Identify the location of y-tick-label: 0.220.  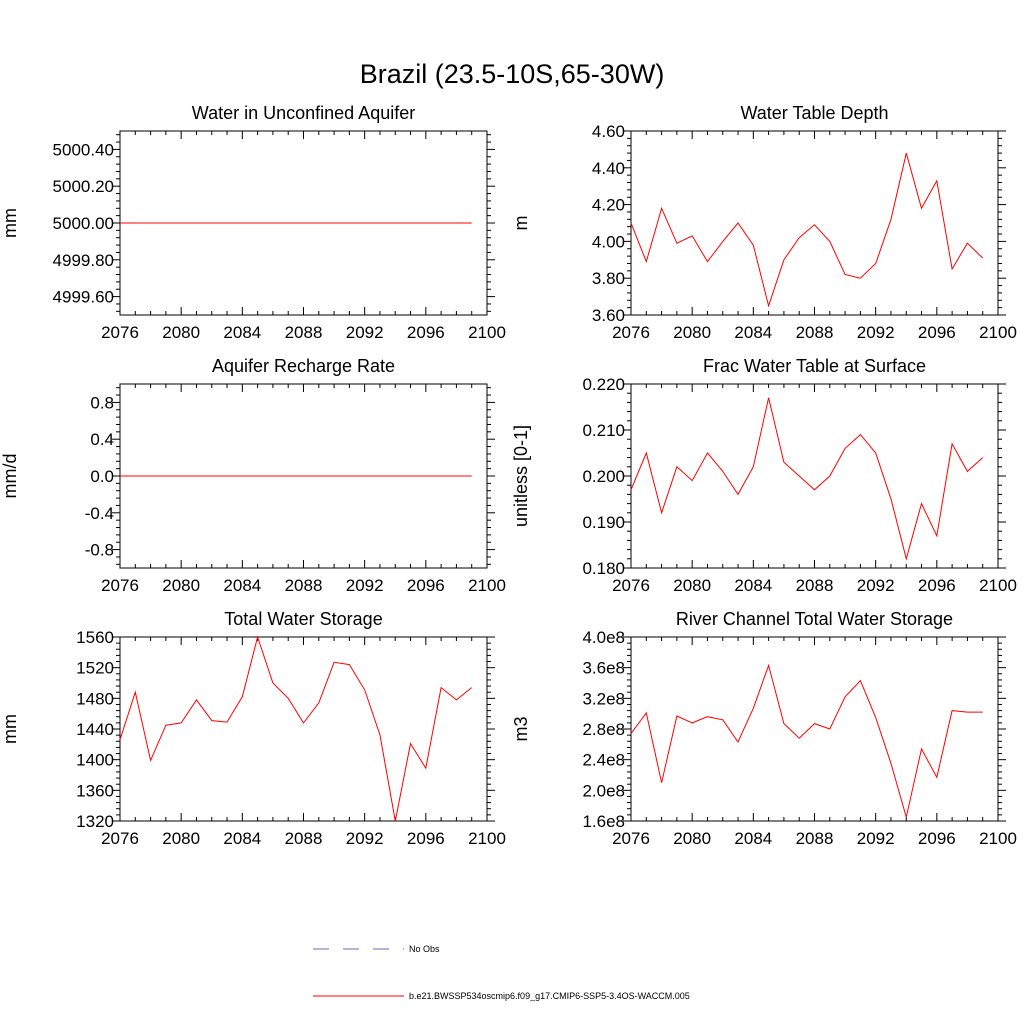
(603, 384).